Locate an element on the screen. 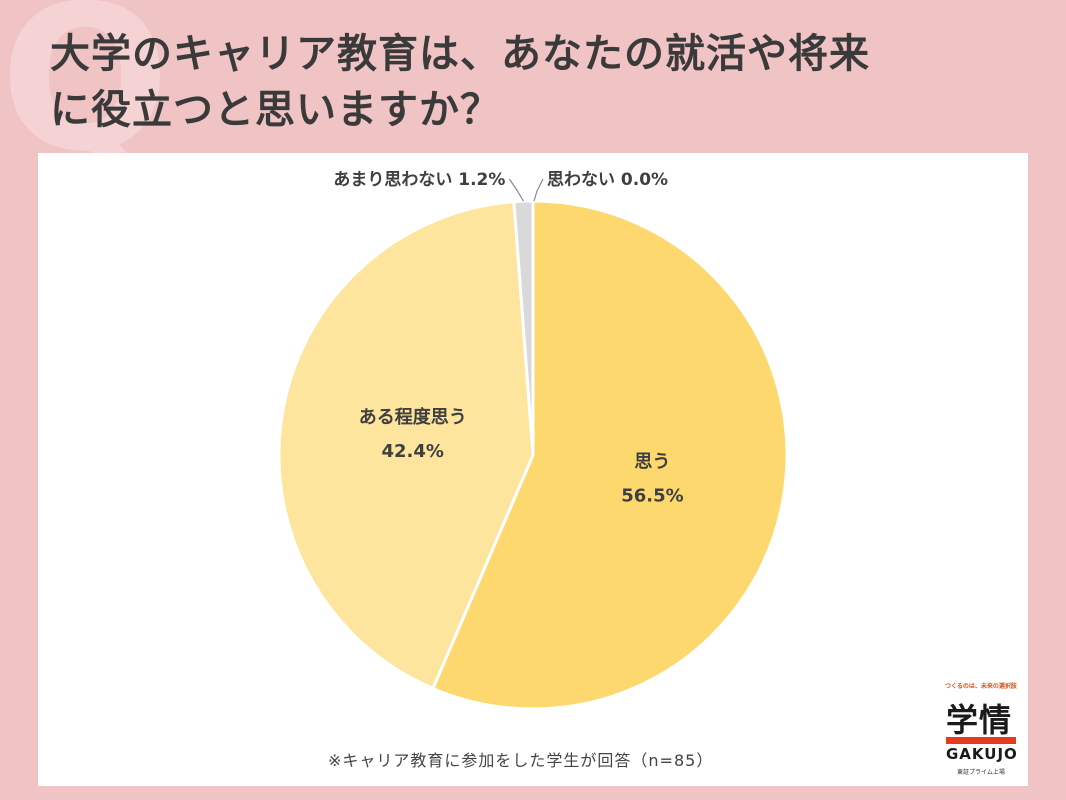 The width and height of the screenshot is (1066, 800). slice-outer-label-amari-omowanai: あまり思わない 1.2% is located at coordinates (419, 180).